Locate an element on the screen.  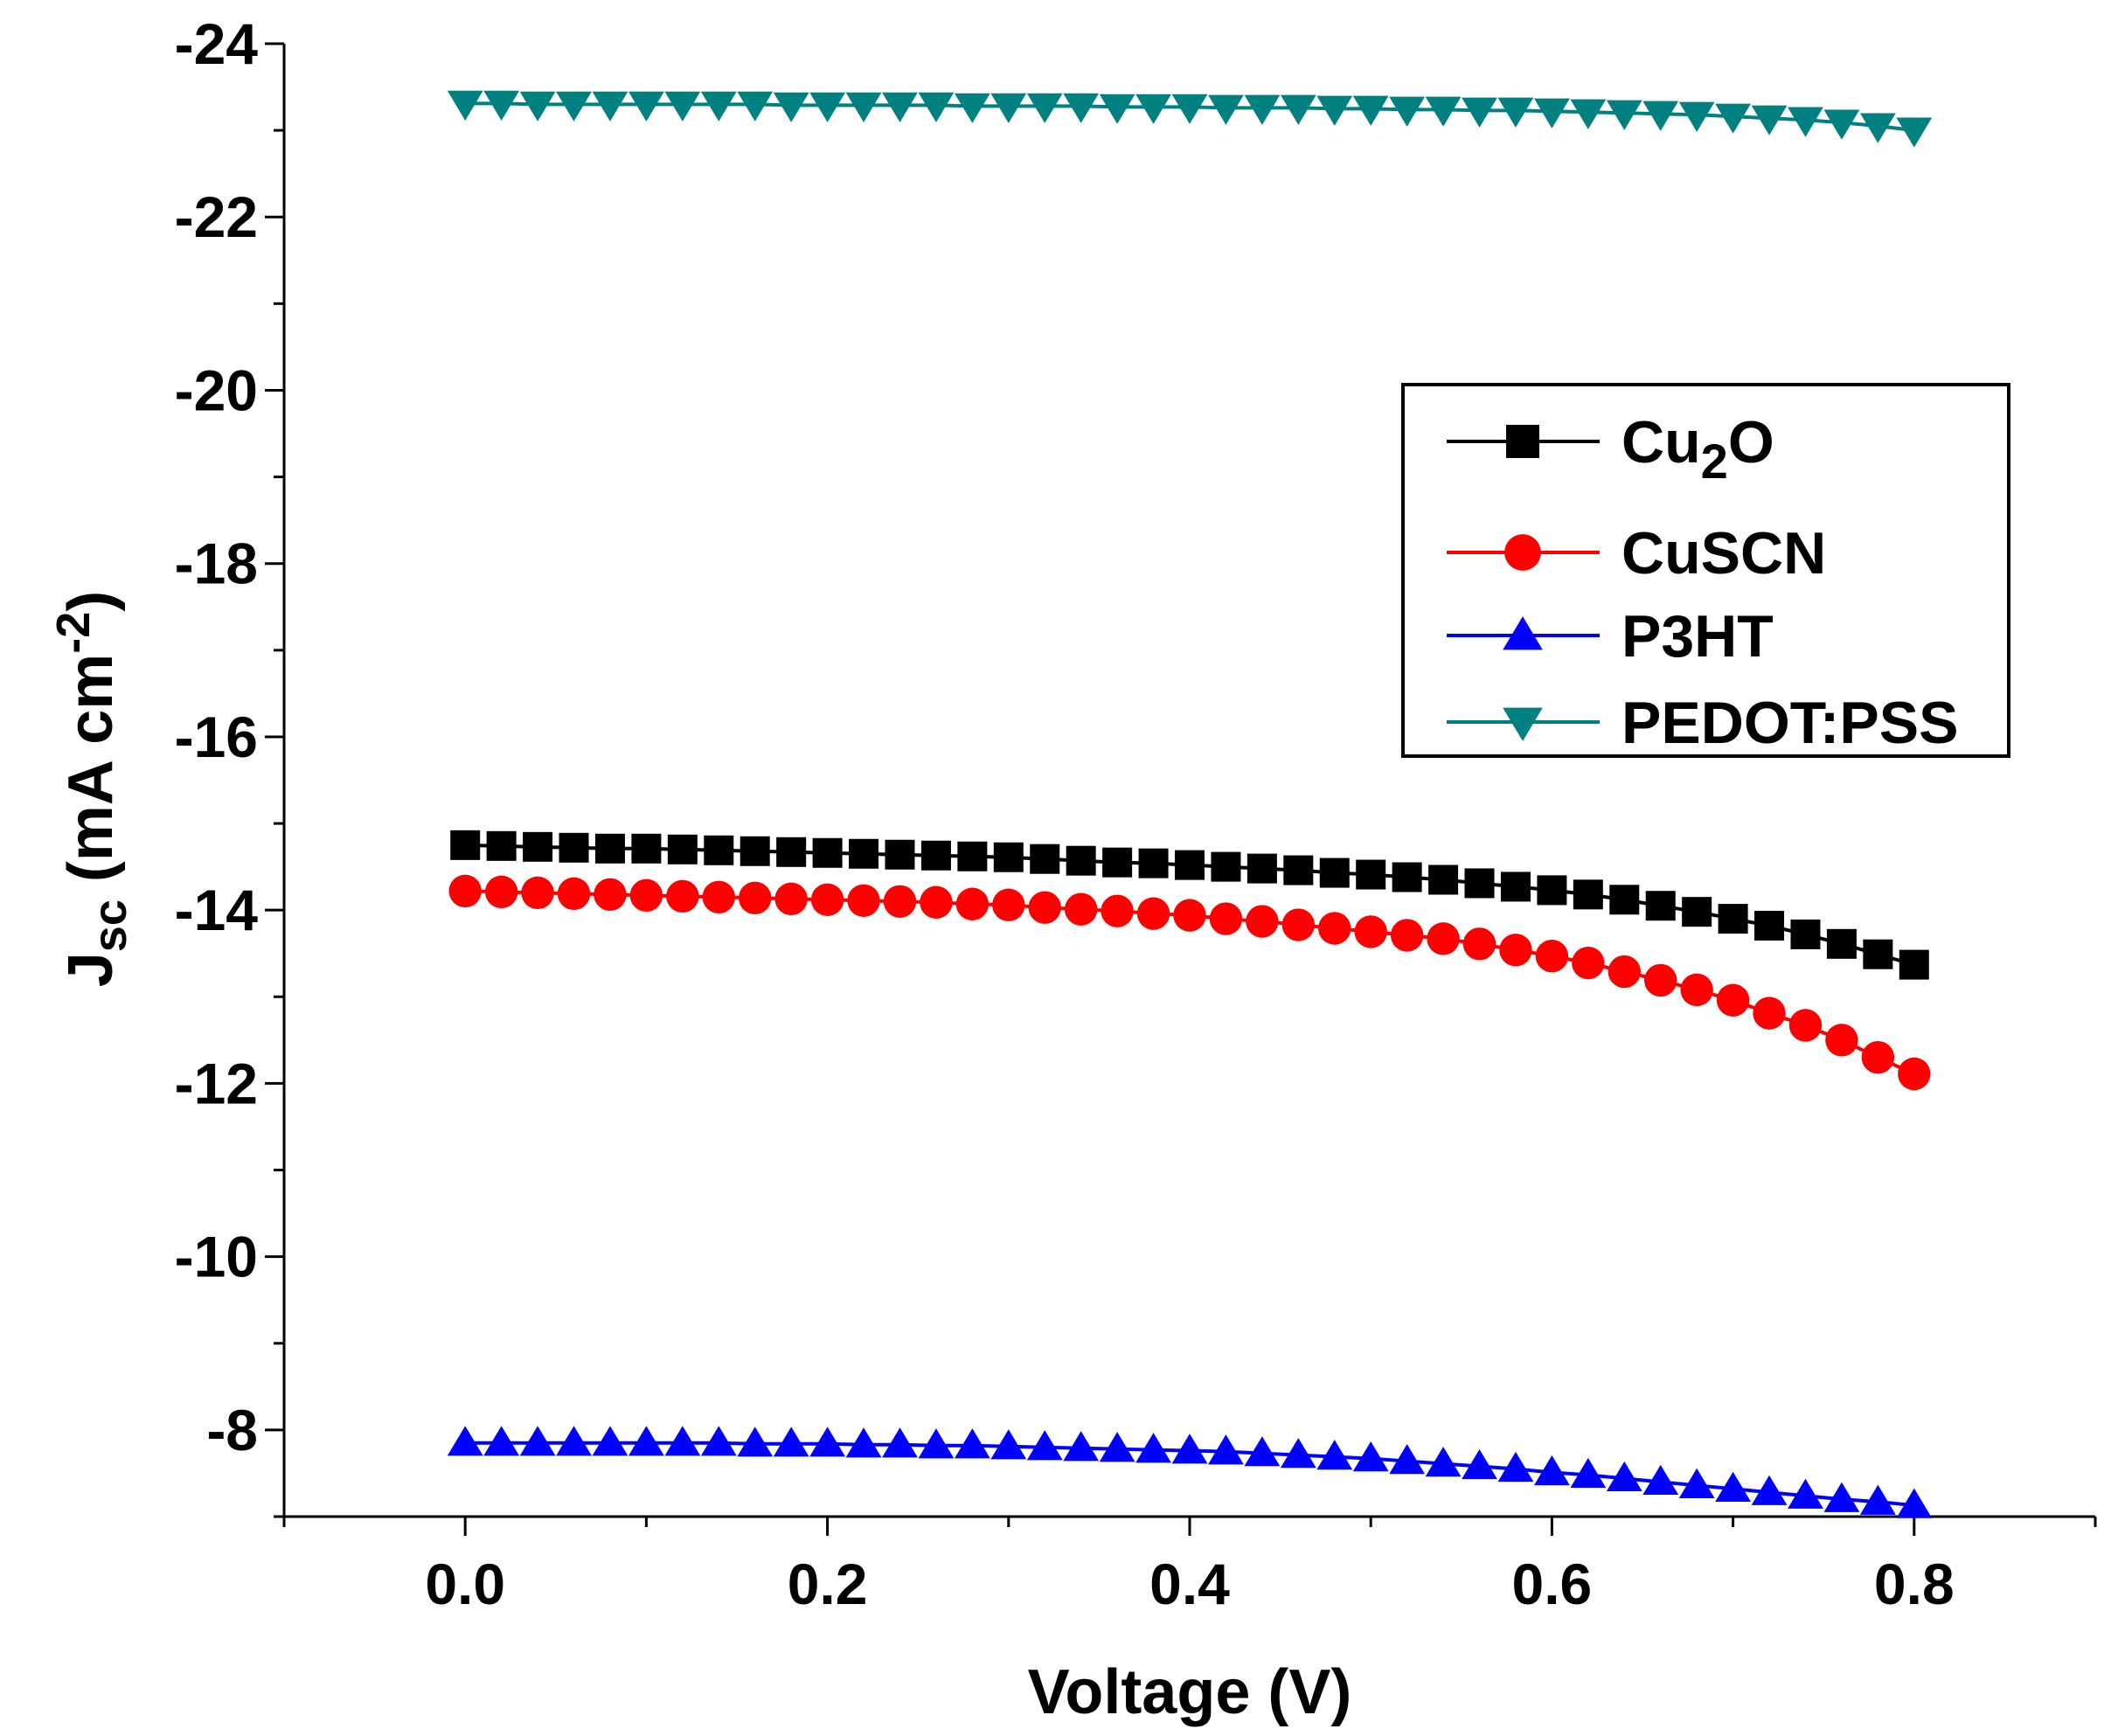
y-tick-label: -18 is located at coordinates (216, 563).